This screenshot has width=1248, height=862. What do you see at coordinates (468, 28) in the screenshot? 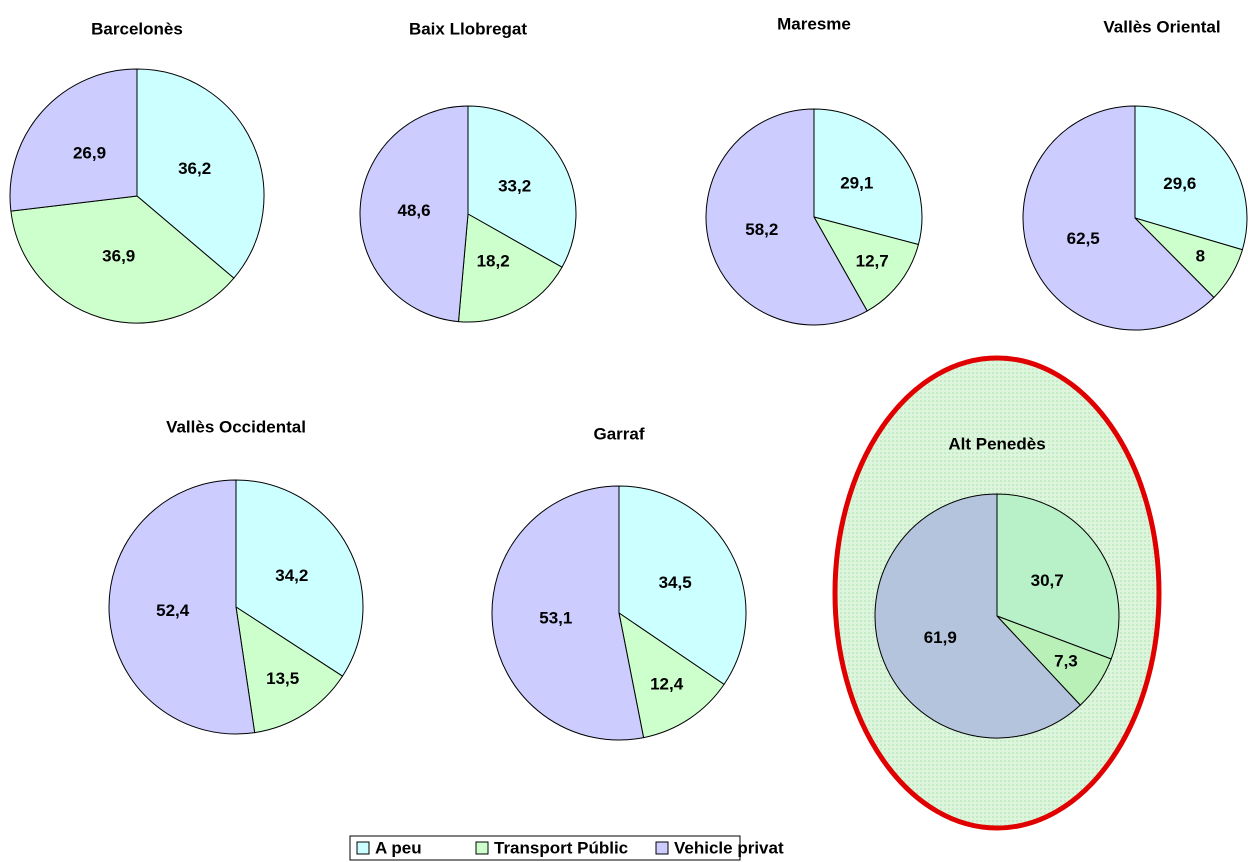
I see `chart-title: Baix Llobregat` at bounding box center [468, 28].